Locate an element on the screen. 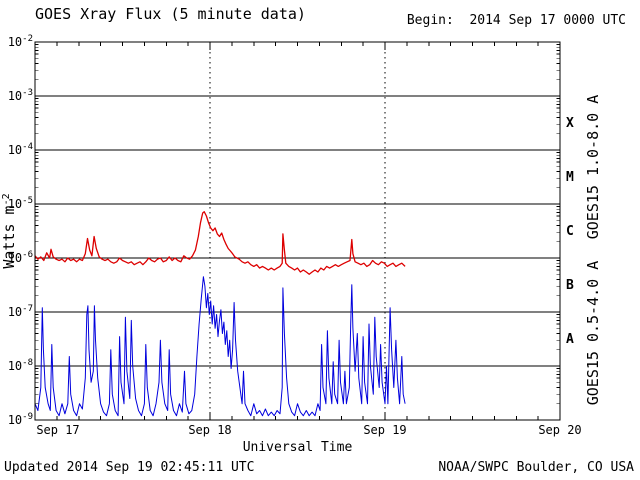 The image size is (640, 480). x-axis-title: Universal Time is located at coordinates (298, 447).